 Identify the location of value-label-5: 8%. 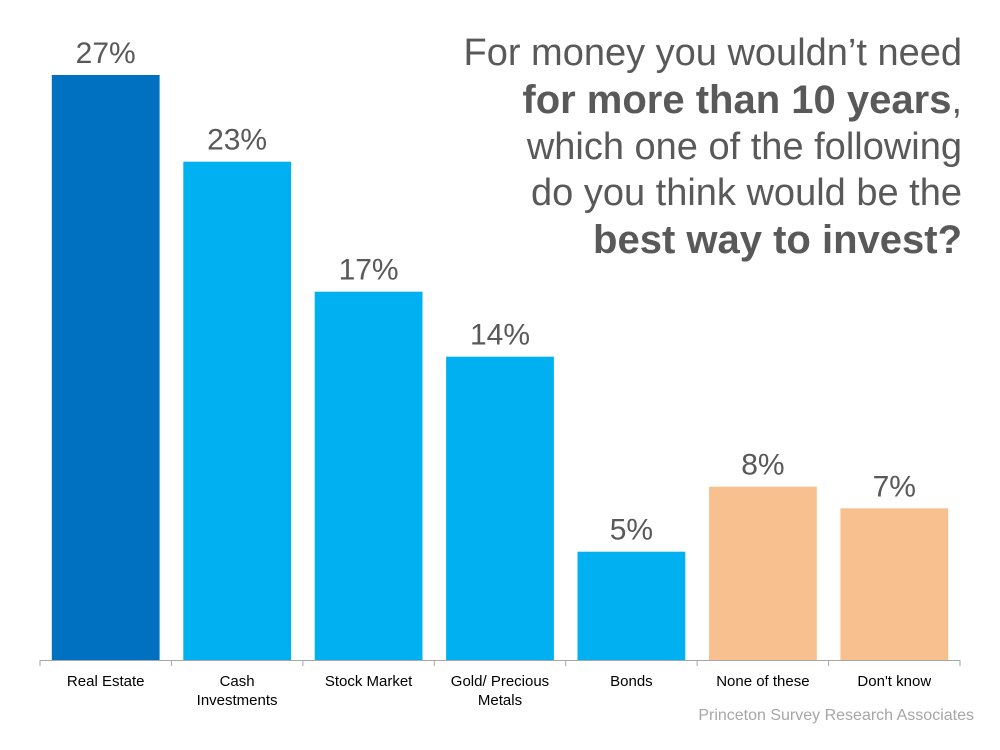
(762, 465).